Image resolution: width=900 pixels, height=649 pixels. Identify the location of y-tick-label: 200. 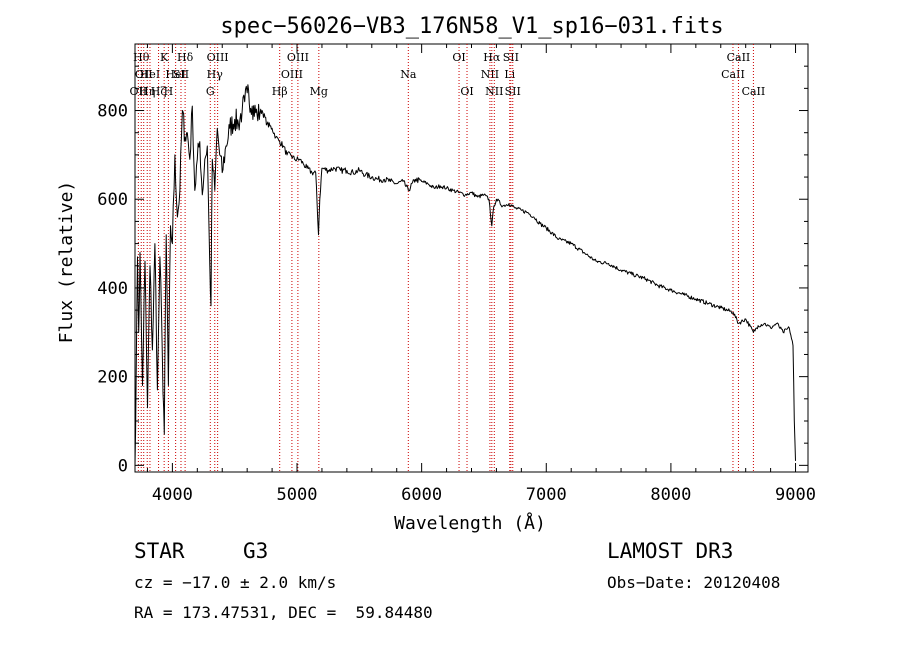
(112, 378).